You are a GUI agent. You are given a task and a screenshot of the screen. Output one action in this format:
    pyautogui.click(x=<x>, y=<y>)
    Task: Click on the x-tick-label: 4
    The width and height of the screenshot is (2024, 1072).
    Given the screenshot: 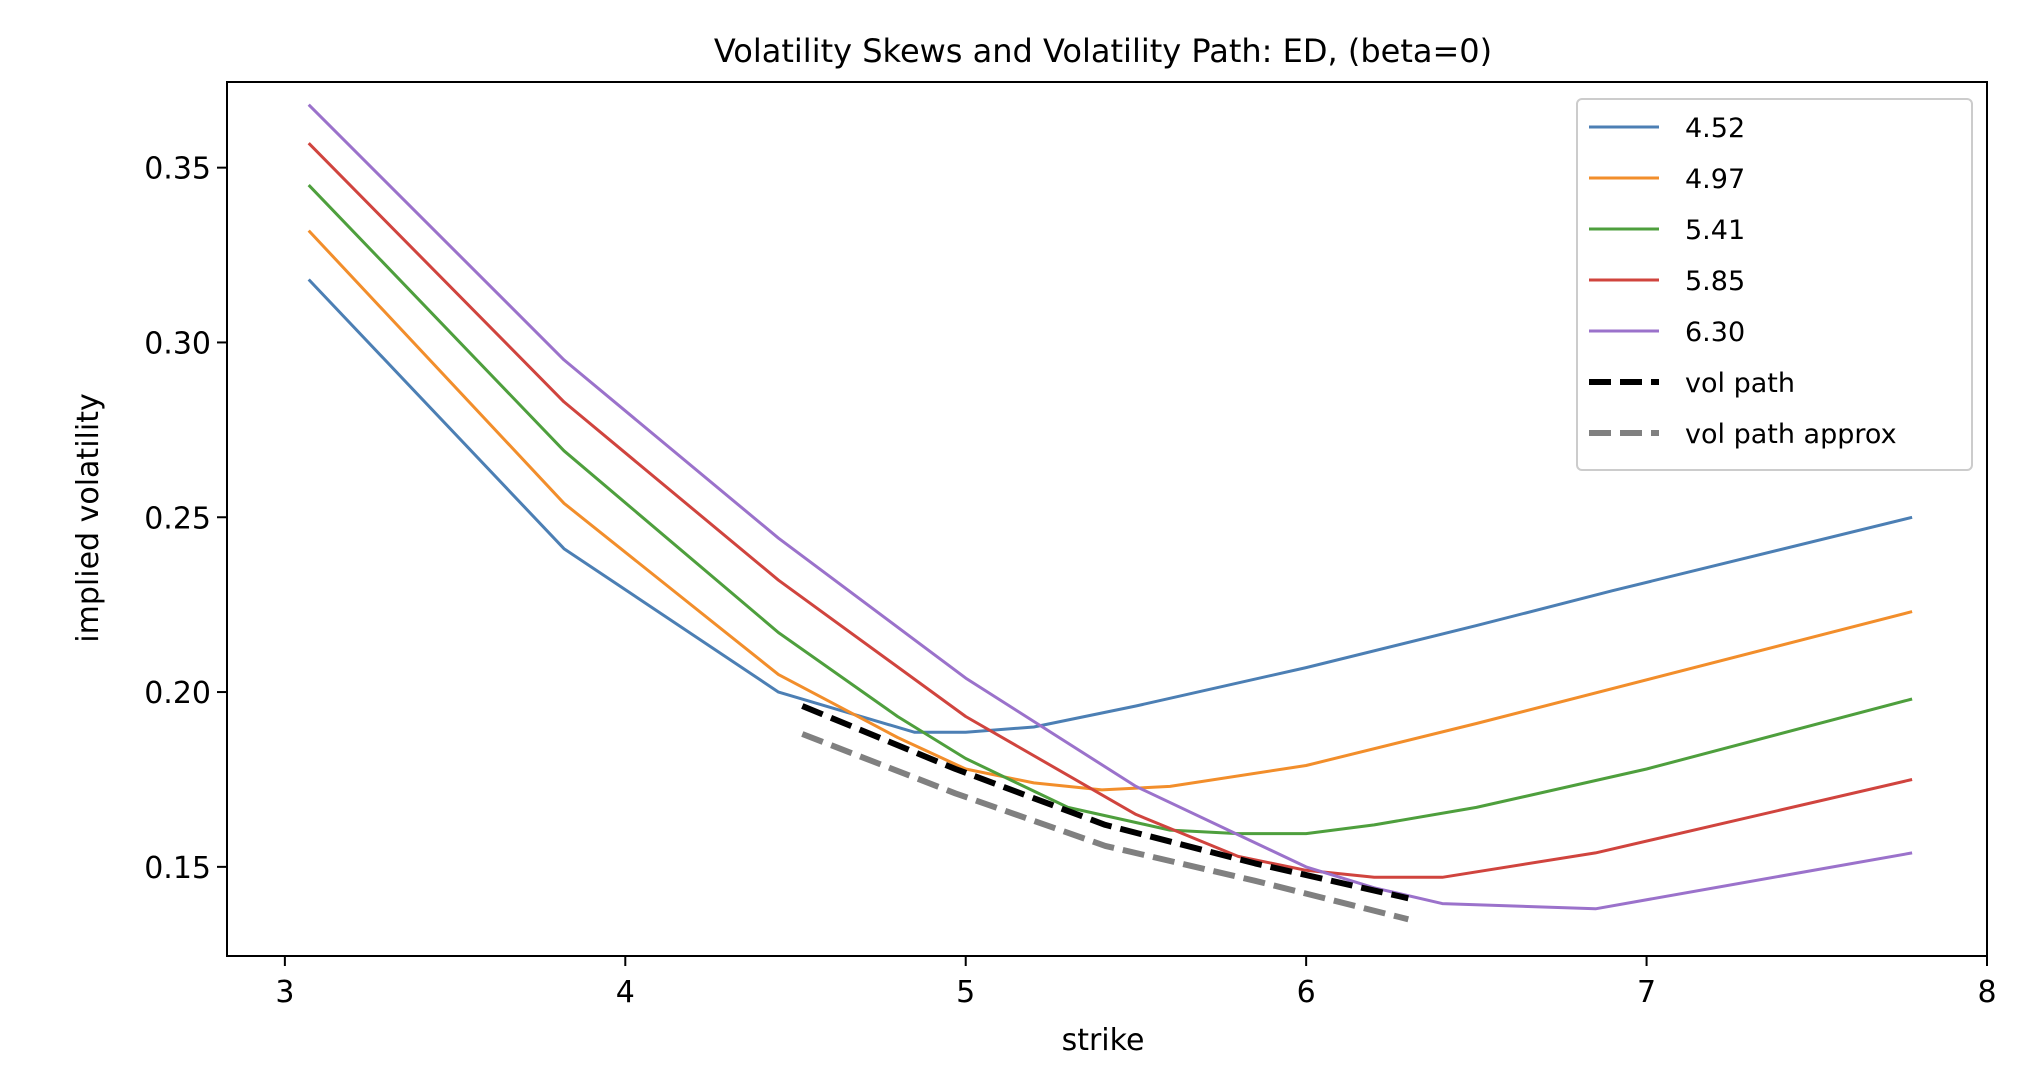 What is the action you would take?
    pyautogui.click(x=625, y=992)
    